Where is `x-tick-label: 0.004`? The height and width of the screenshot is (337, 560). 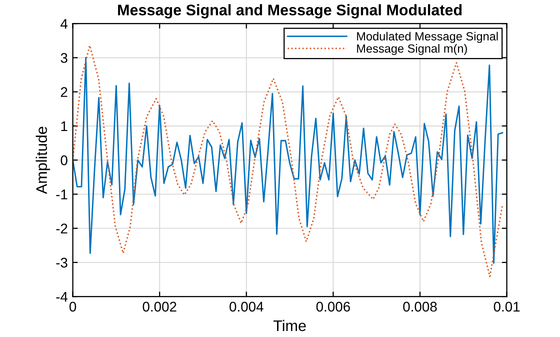 x-tick-label: 0.004 is located at coordinates (247, 307).